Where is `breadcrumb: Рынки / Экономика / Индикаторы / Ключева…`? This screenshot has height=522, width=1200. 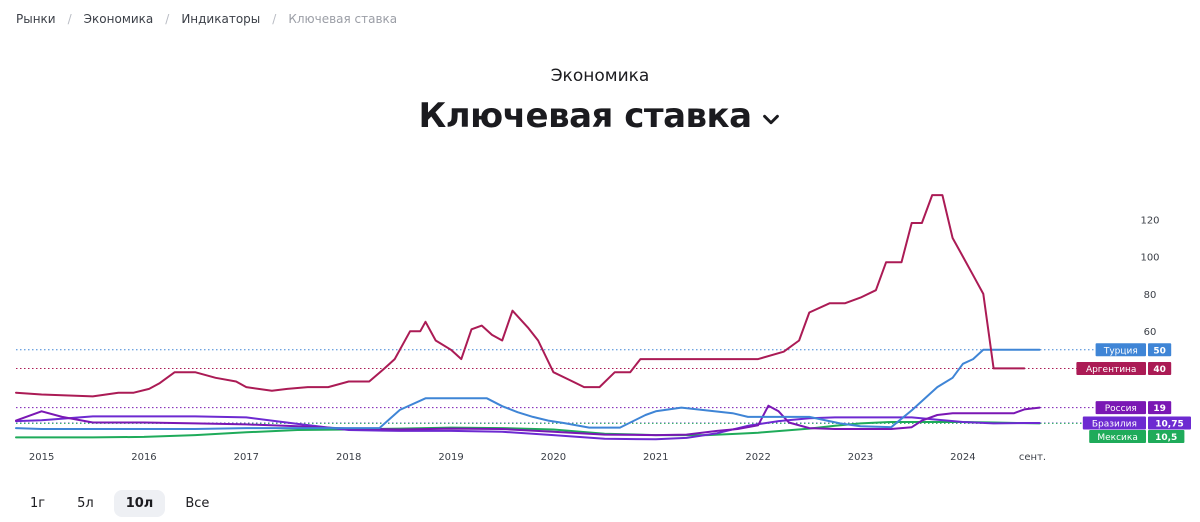 breadcrumb: Рынки / Экономика / Индикаторы / Ключева… is located at coordinates (206, 19).